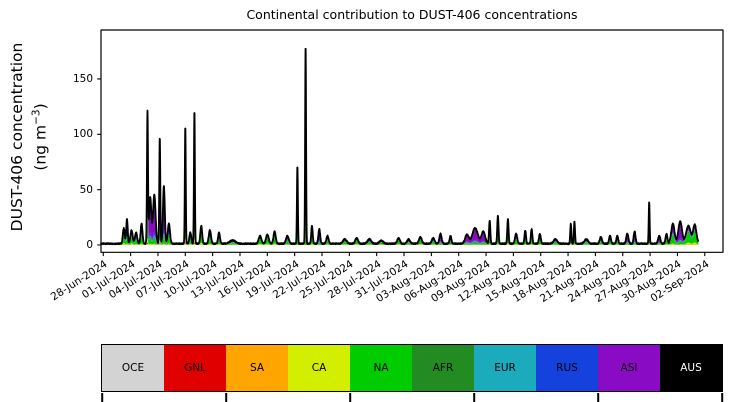 Image resolution: width=730 pixels, height=402 pixels. I want to click on legend-cell-na: NA, so click(381, 368).